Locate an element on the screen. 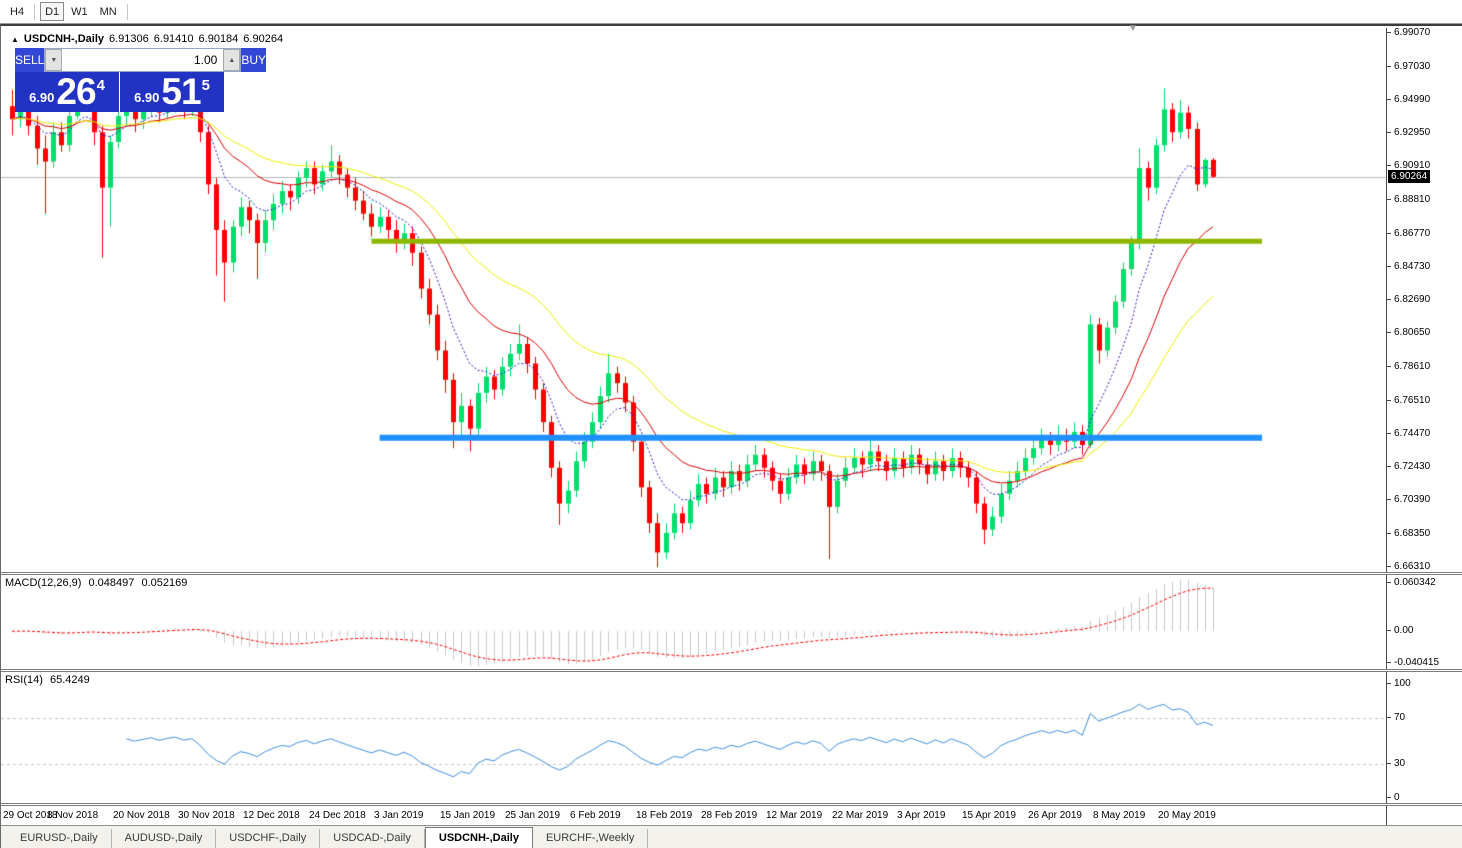 Image resolution: width=1462 pixels, height=848 pixels. price-axis-label: 6.90910 is located at coordinates (1412, 165).